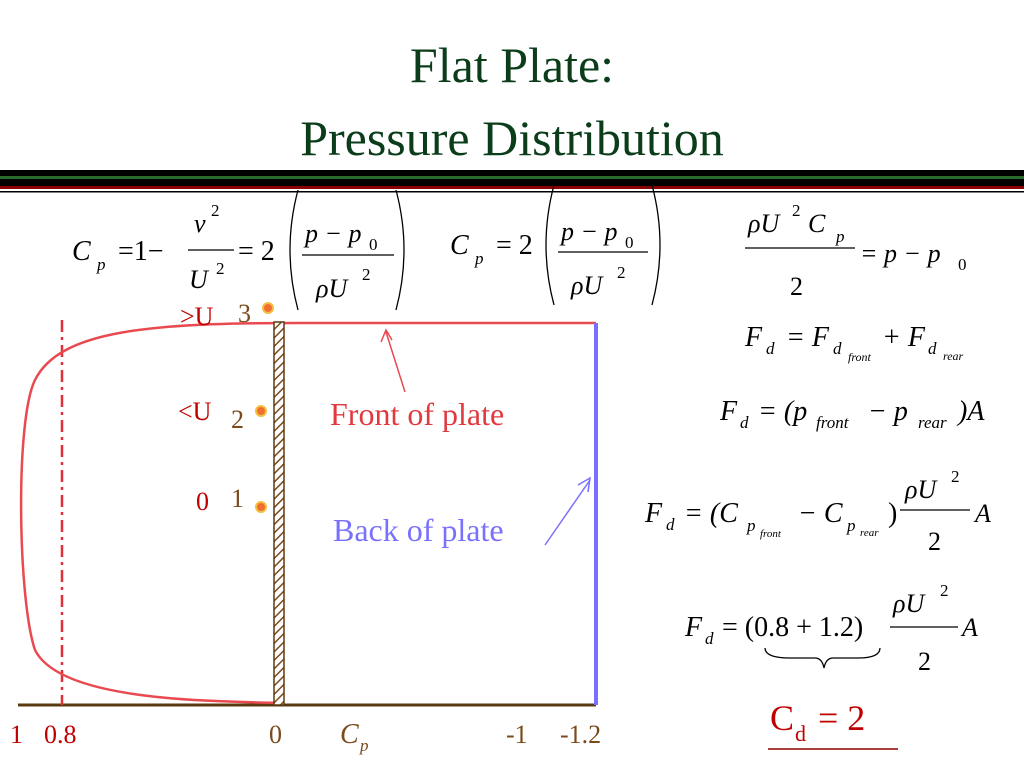 This screenshot has height=768, width=1024. What do you see at coordinates (364, 745) in the screenshot?
I see `axis-label: p` at bounding box center [364, 745].